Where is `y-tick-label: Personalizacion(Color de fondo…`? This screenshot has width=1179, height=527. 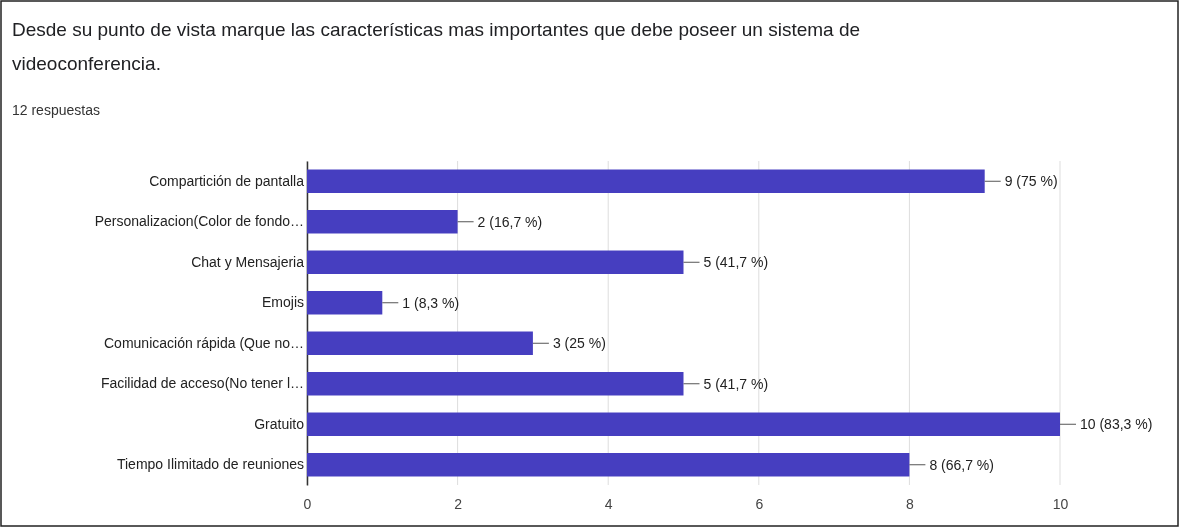
y-tick-label: Personalizacion(Color de fondo… is located at coordinates (199, 221).